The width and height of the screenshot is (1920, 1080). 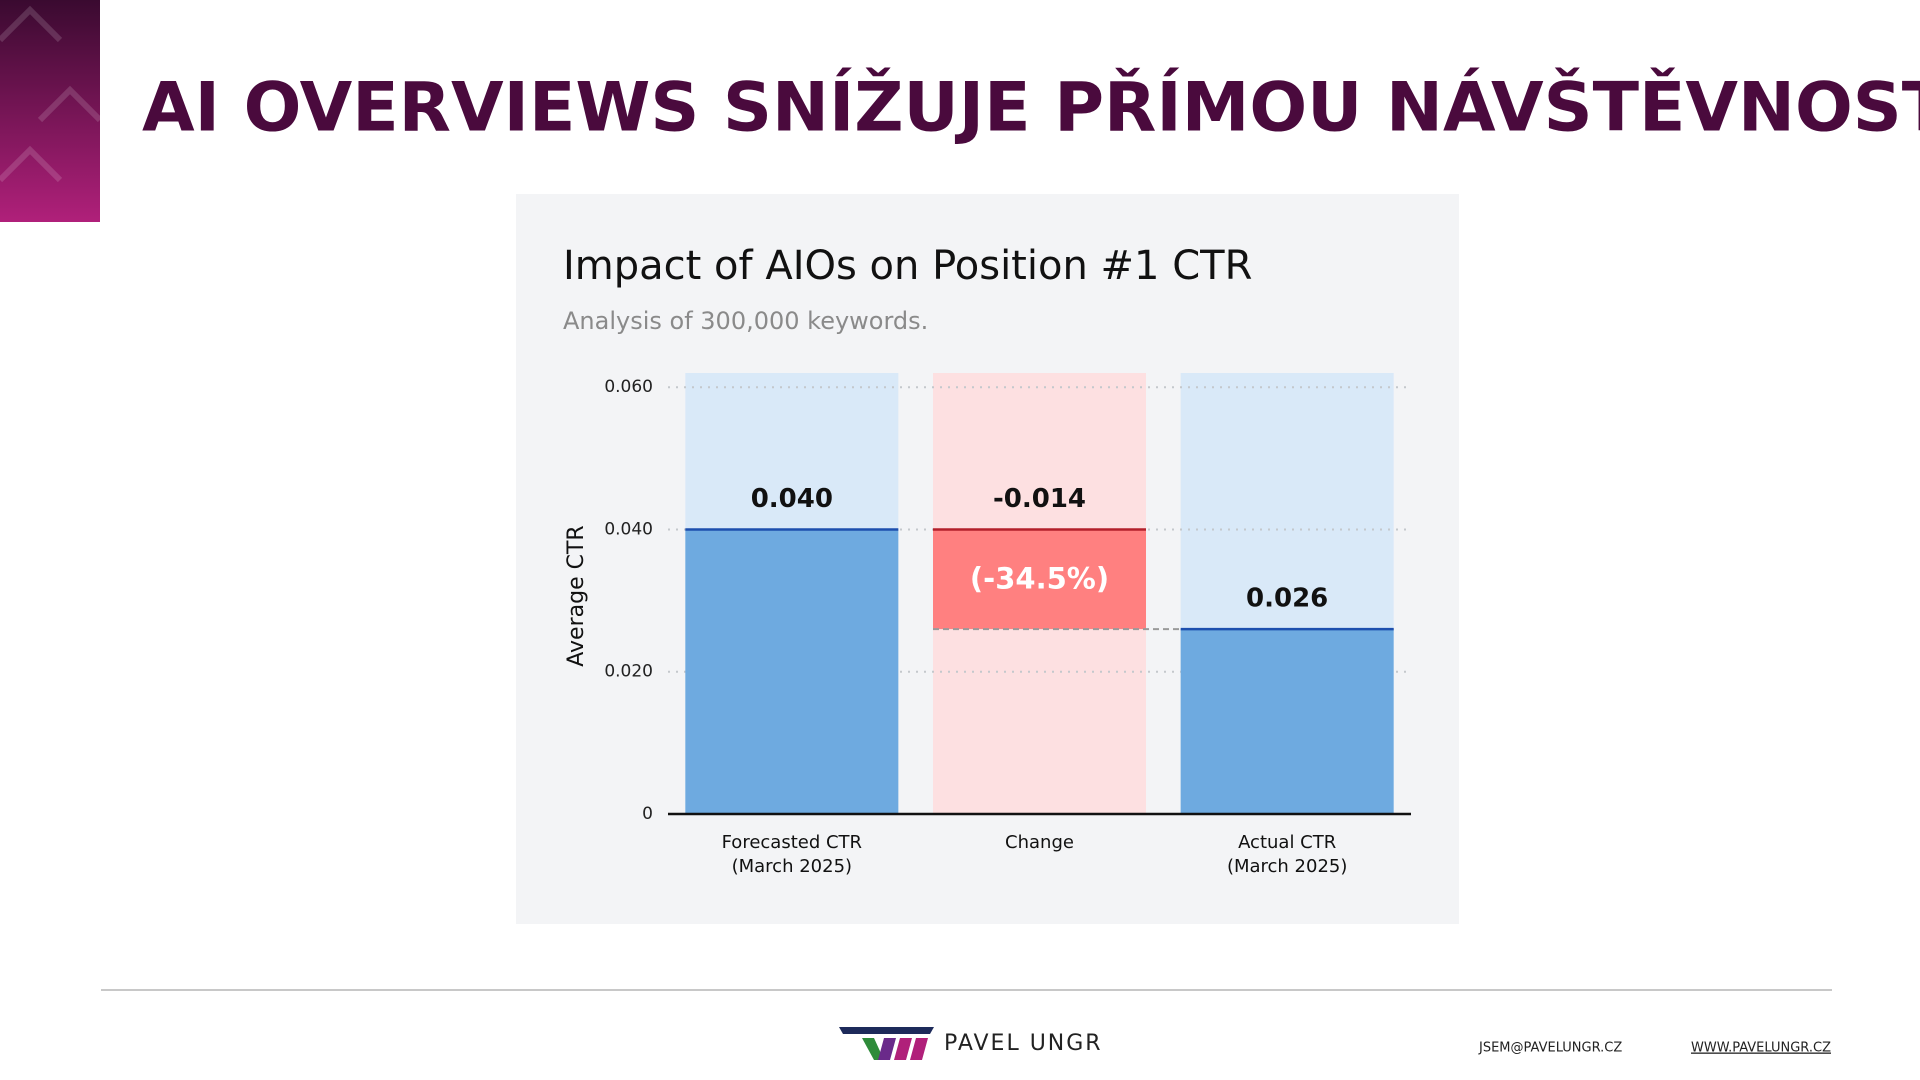 What do you see at coordinates (628, 387) in the screenshot?
I see `y-tick-label: 0.060` at bounding box center [628, 387].